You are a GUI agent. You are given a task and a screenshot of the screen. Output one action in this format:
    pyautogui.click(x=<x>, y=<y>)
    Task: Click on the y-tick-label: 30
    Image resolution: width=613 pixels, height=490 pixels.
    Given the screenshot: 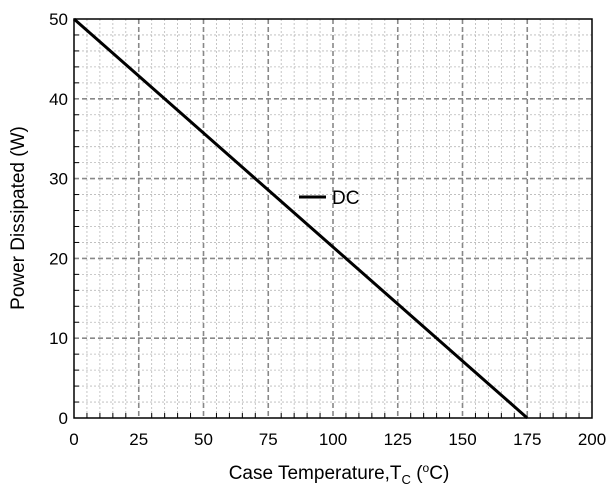 What is the action you would take?
    pyautogui.click(x=58, y=179)
    